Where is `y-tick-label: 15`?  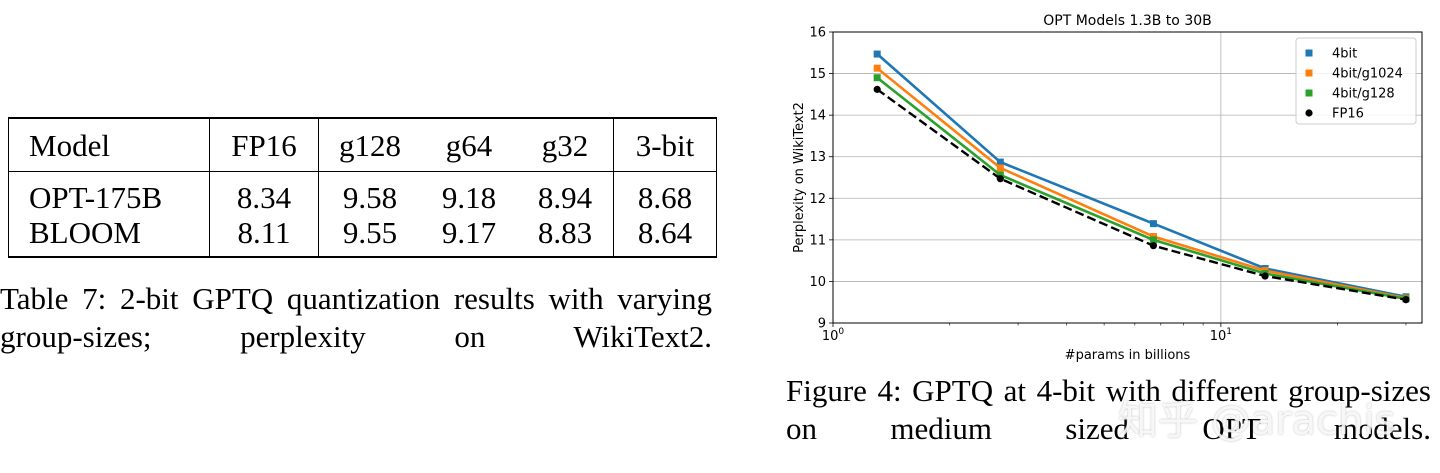 y-tick-label: 15 is located at coordinates (817, 74).